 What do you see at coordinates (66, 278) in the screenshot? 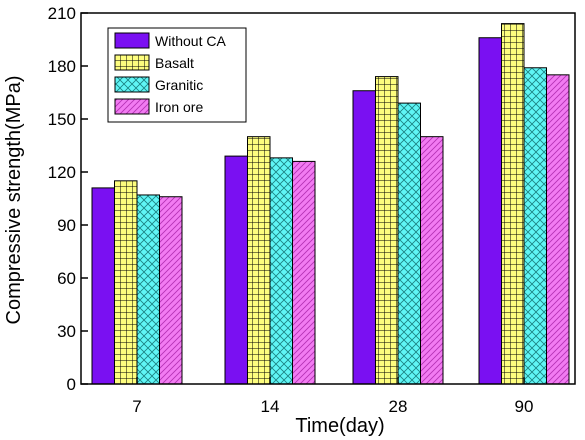
I see `y-tick-label: 60` at bounding box center [66, 278].